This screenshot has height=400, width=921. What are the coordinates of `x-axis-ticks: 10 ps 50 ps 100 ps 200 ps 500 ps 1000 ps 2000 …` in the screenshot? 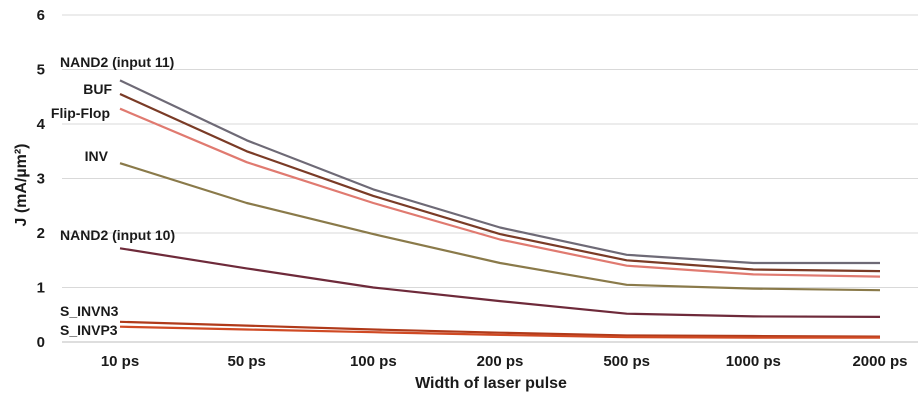 It's located at (504, 361).